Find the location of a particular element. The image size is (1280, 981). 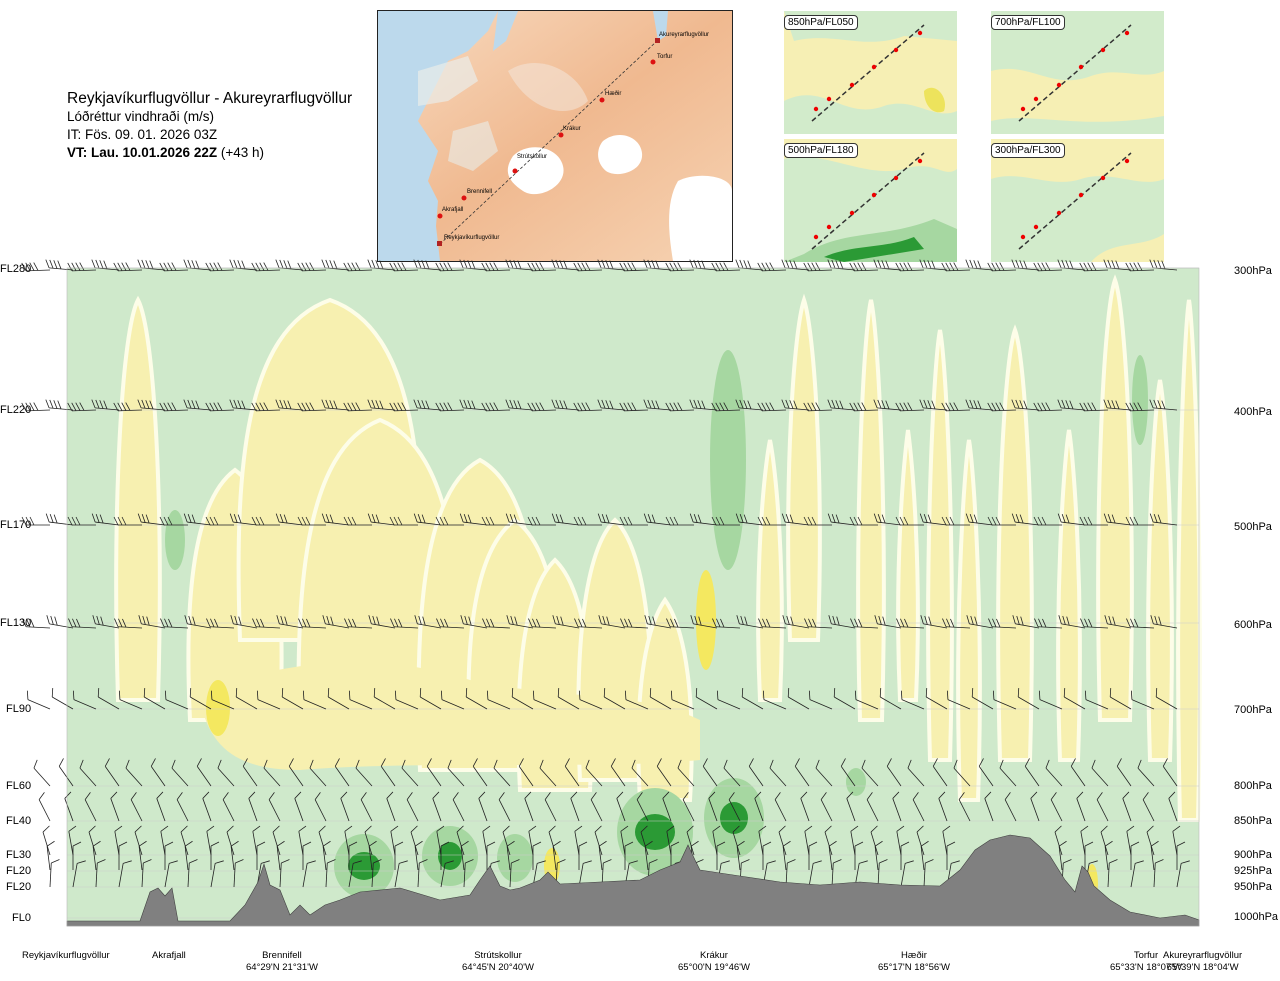

waypoint-haedir: Hæðir 65°17'N 18°56'W is located at coordinates (914, 962).